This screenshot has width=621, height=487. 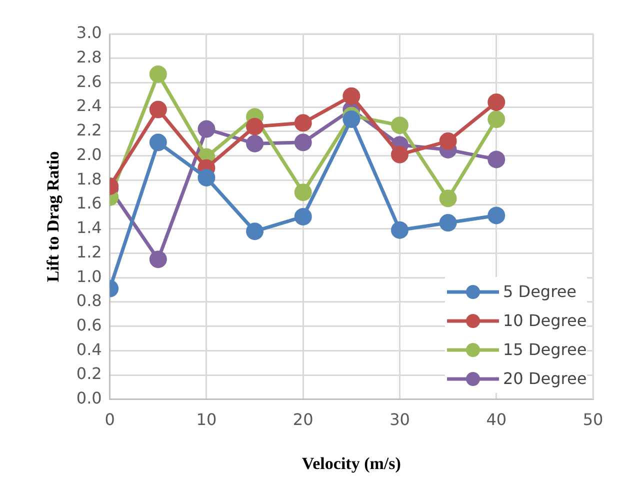 What do you see at coordinates (303, 420) in the screenshot?
I see `x-tick-label: 20` at bounding box center [303, 420].